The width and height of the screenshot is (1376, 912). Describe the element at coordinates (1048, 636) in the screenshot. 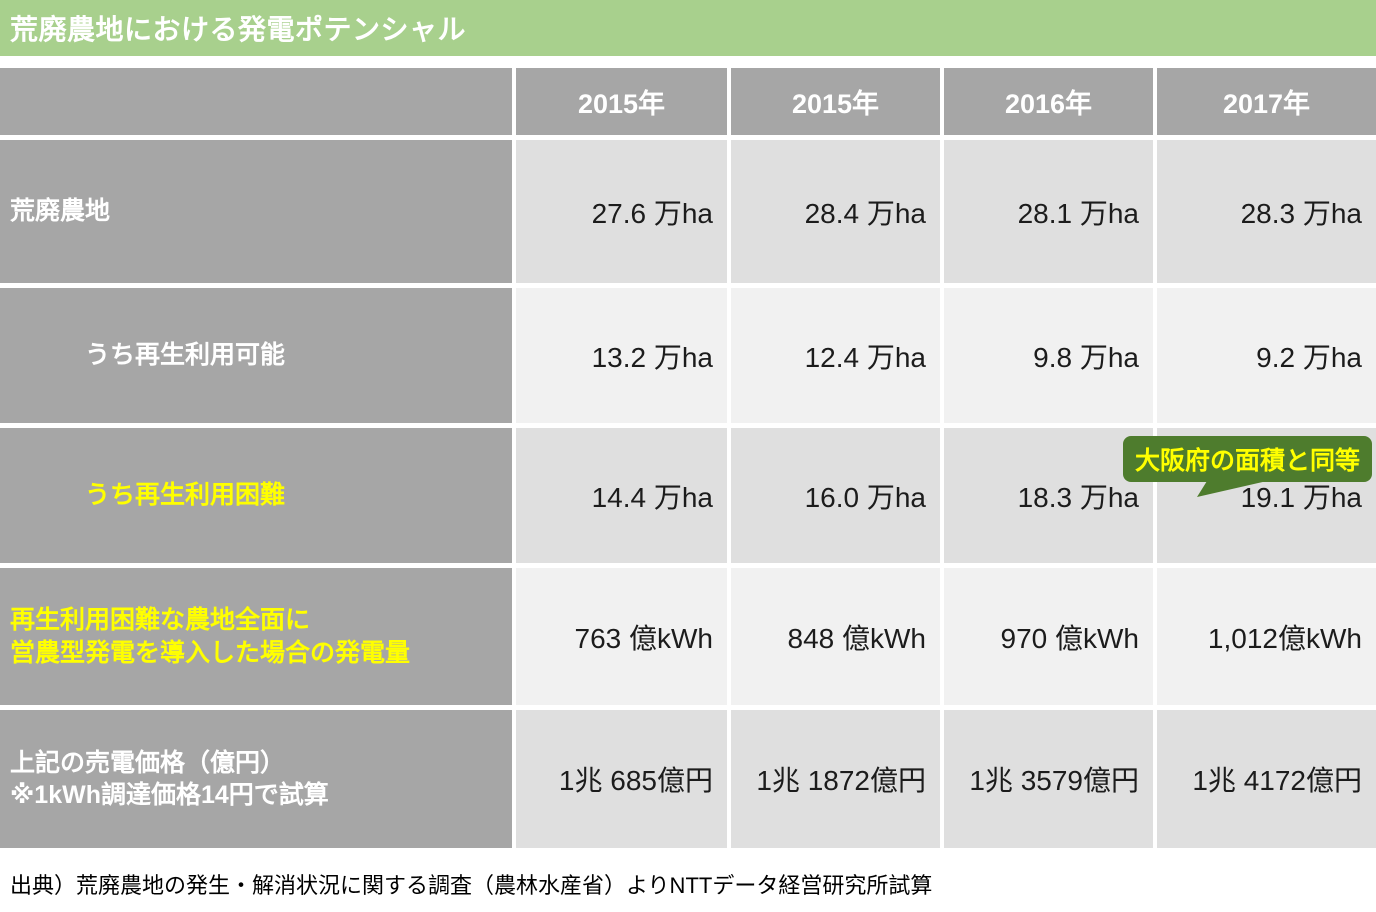

I see `value-cell: 970 億kWh` at that location.